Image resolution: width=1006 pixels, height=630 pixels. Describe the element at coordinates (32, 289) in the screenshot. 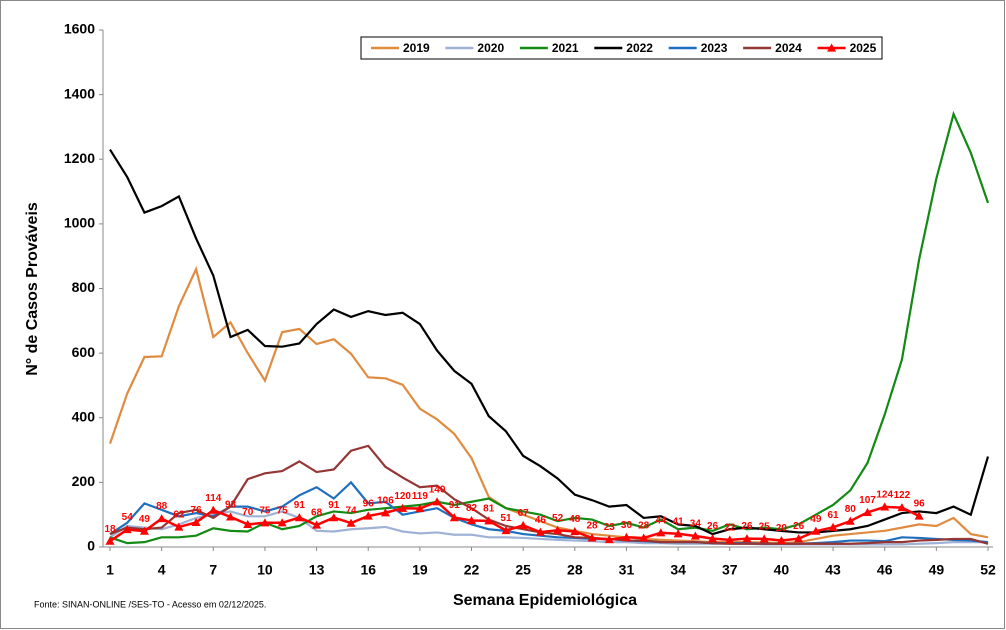

I see `y-axis-label: N° de Casos Prováveis` at that location.